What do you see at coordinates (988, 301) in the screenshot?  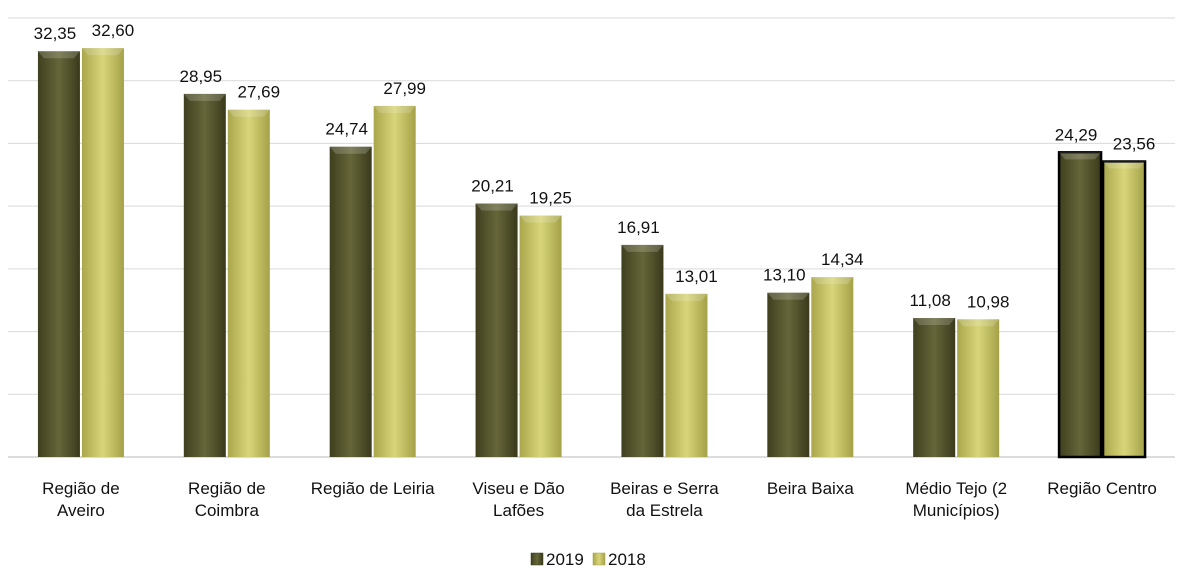 I see `data-label-2018-7: 10,98` at bounding box center [988, 301].